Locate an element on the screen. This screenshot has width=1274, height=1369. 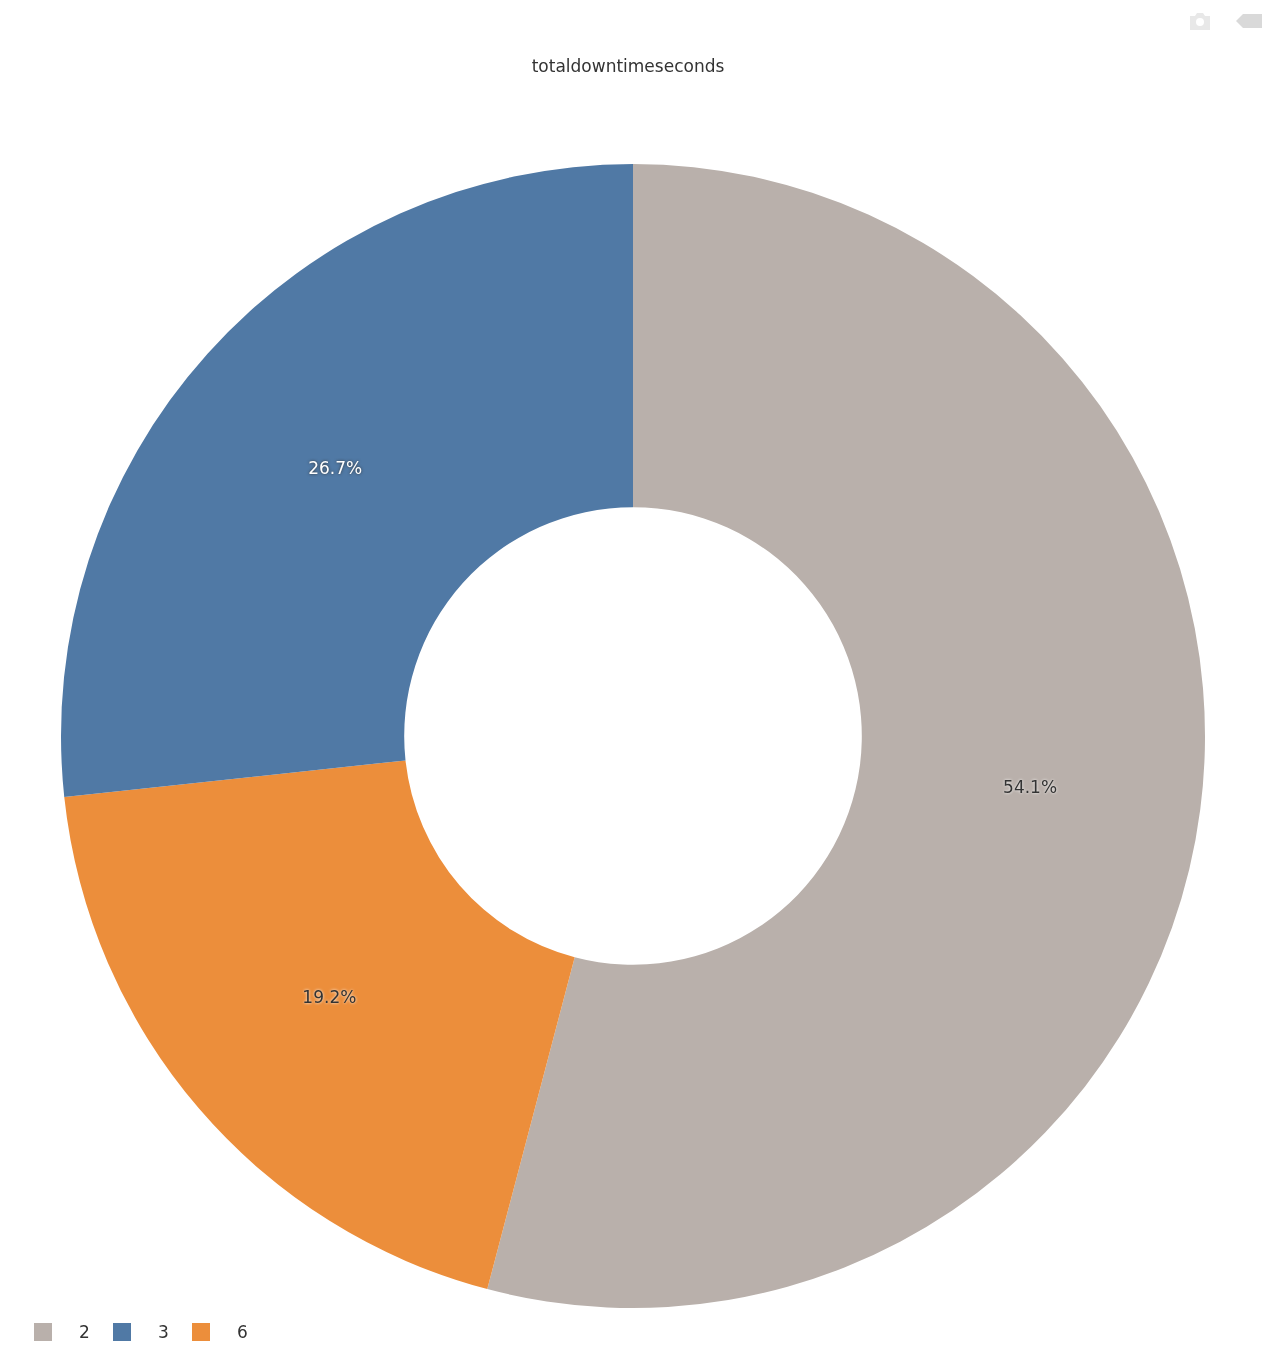
data-label: 54.1% is located at coordinates (1030, 787).